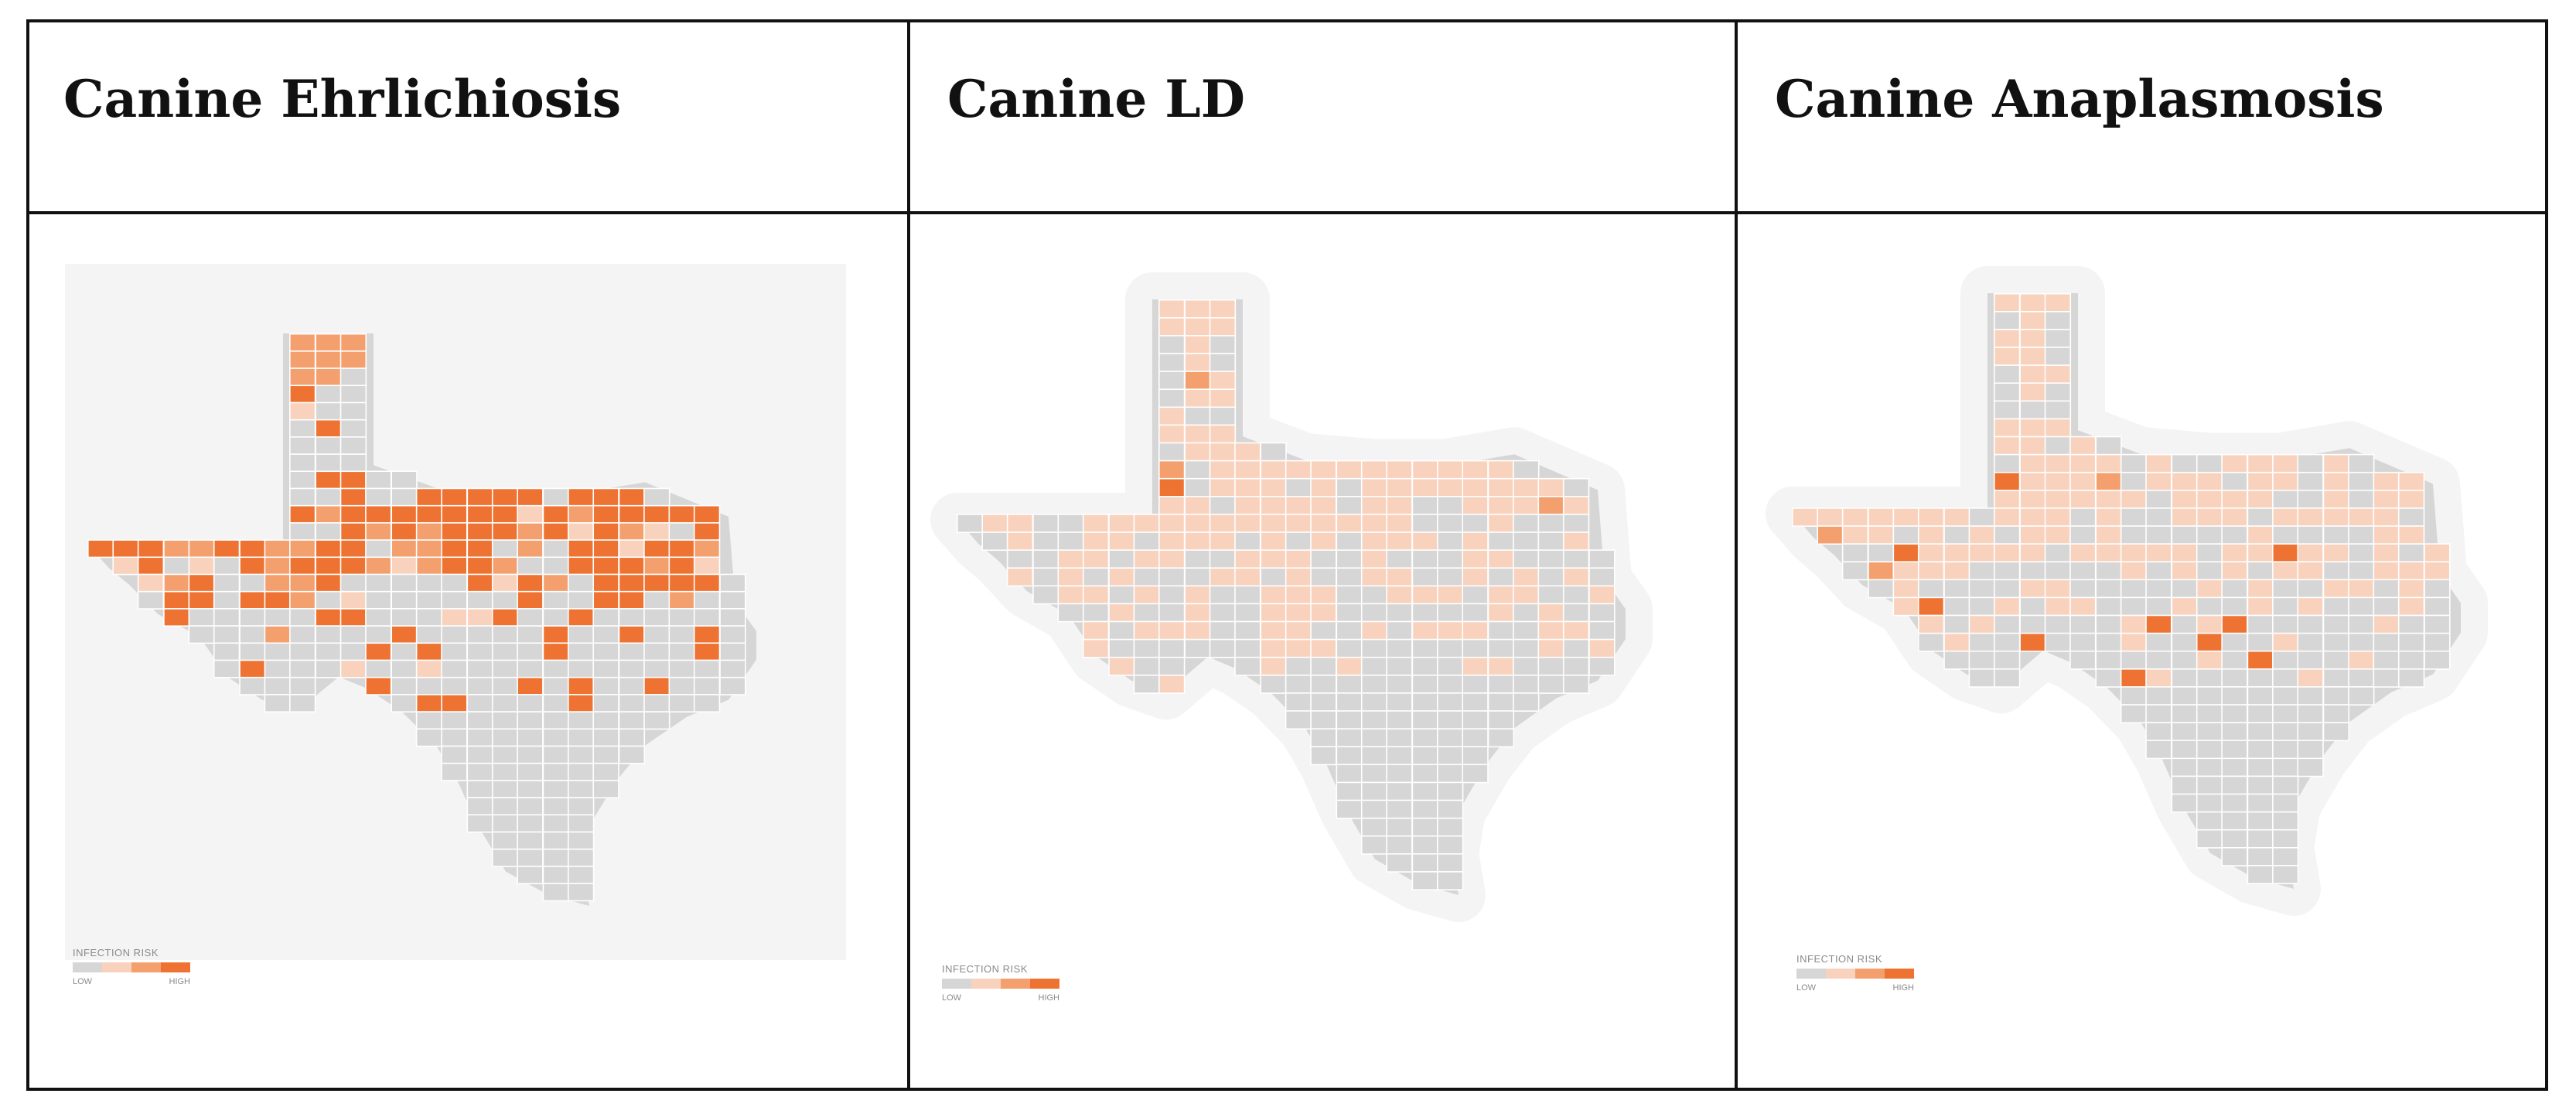 This screenshot has height=1114, width=2576. I want to click on legend-low-label: LOW, so click(952, 998).